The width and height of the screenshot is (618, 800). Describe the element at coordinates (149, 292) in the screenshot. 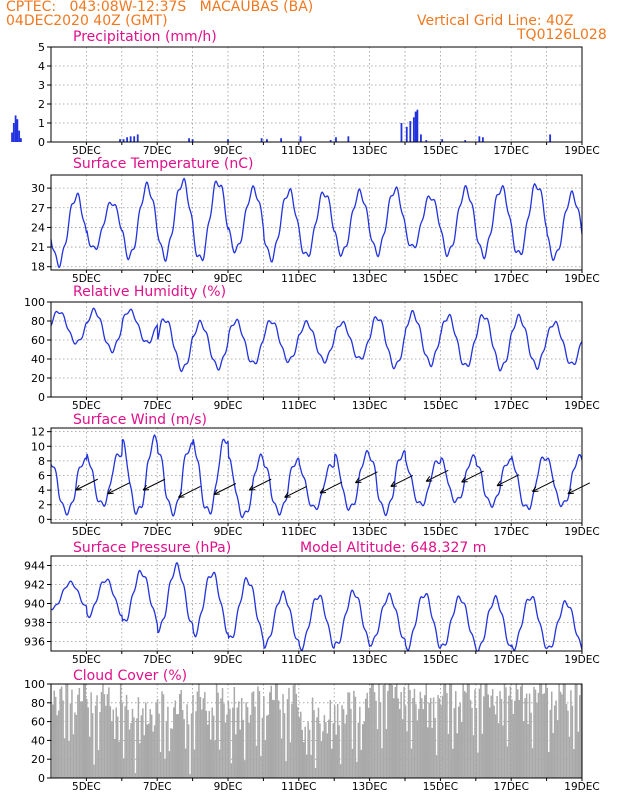

I see `rh-title: Relative Humidity (%)` at that location.